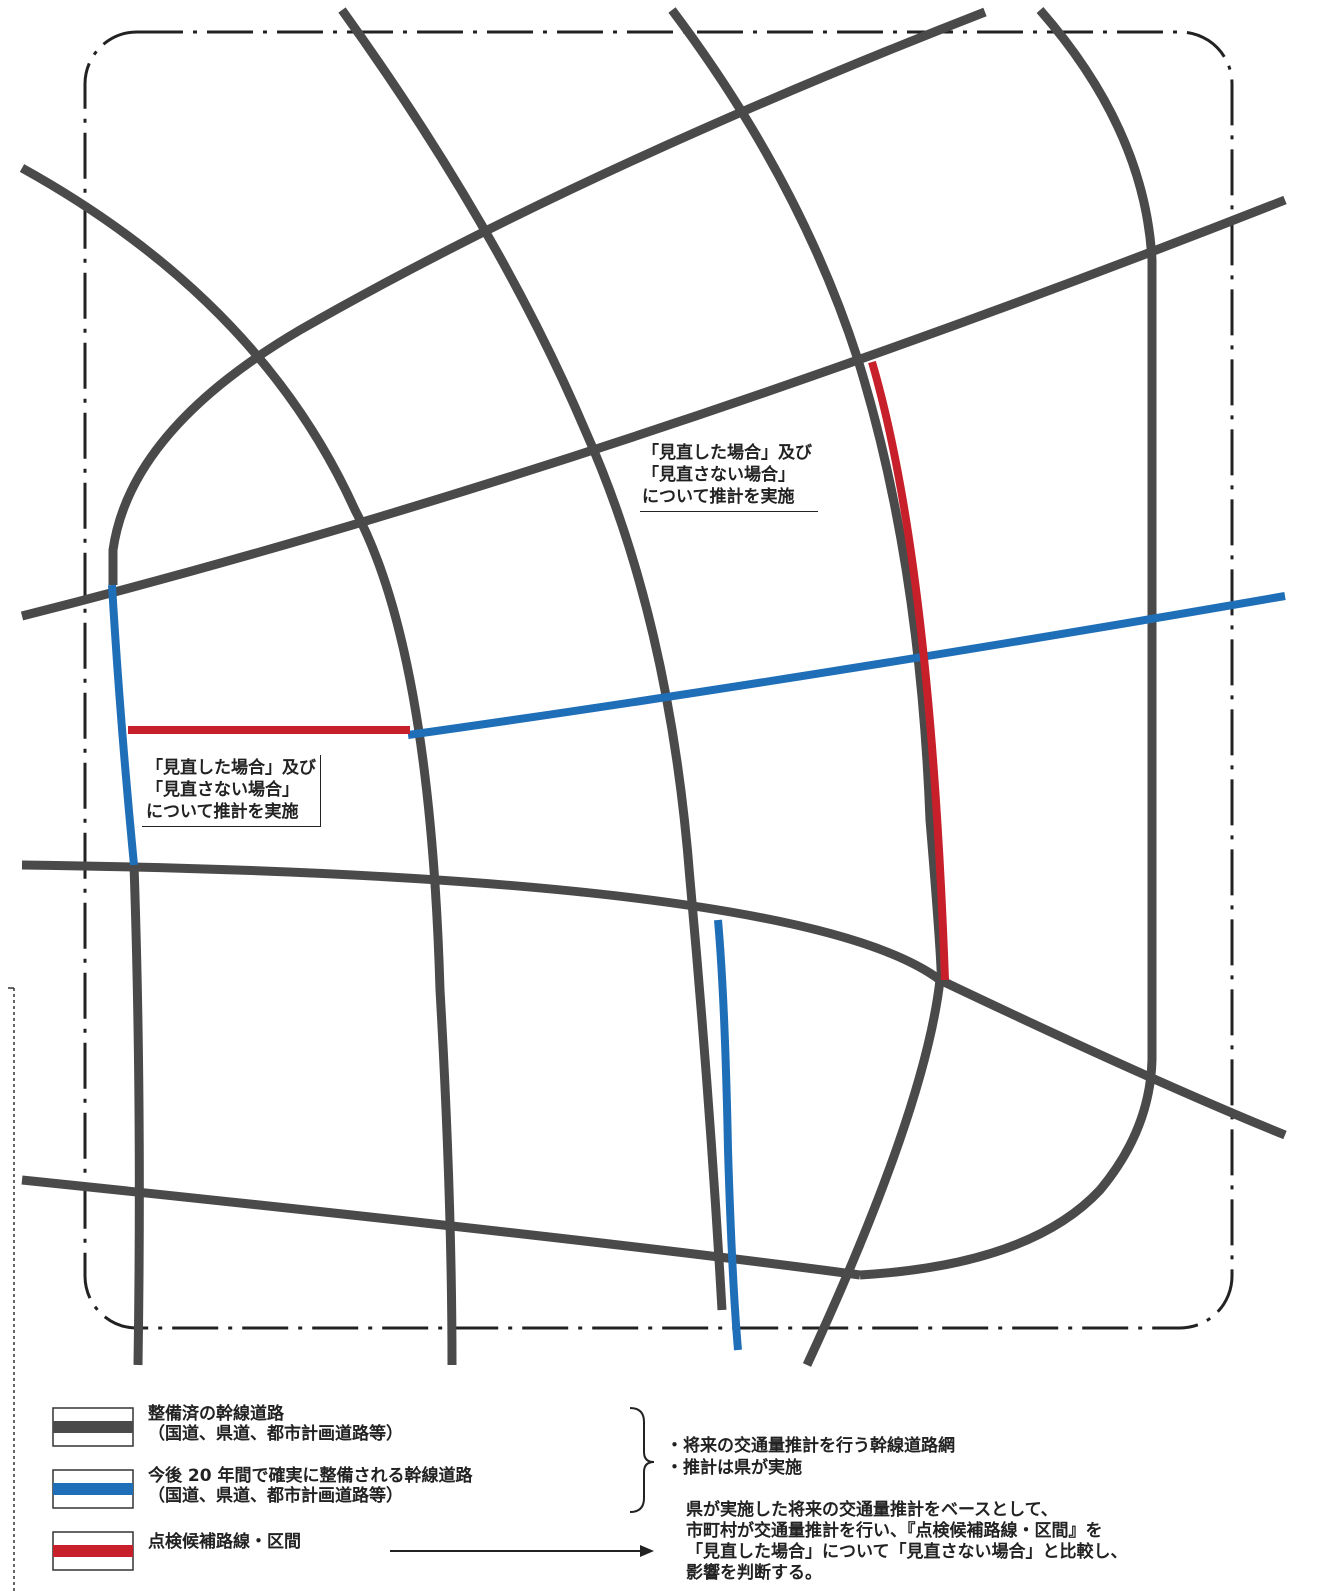  Describe the element at coordinates (810, 1458) in the screenshot. I see `legend-brace-notes: ・将来の交通量推計を行う幹線道路網 ・推計は県が実施` at that location.